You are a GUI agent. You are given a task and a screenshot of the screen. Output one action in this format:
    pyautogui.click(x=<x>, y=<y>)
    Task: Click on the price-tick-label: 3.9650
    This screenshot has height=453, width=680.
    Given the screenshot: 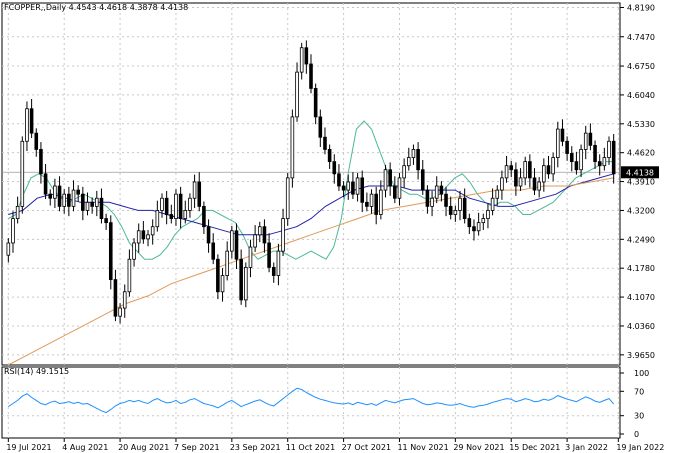 What is the action you would take?
    pyautogui.click(x=641, y=355)
    